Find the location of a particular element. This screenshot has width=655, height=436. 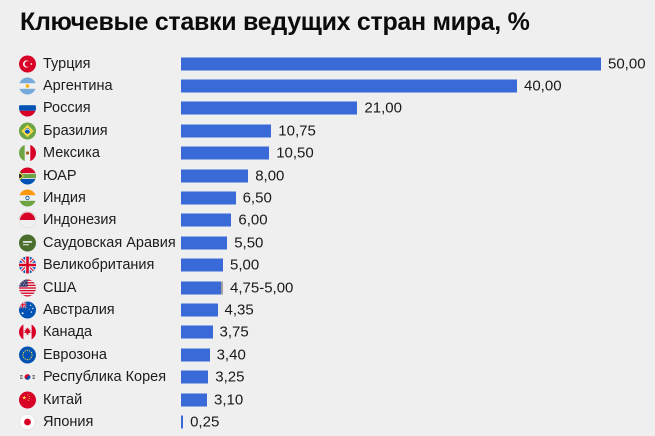

value-label: 6,00 is located at coordinates (253, 220).